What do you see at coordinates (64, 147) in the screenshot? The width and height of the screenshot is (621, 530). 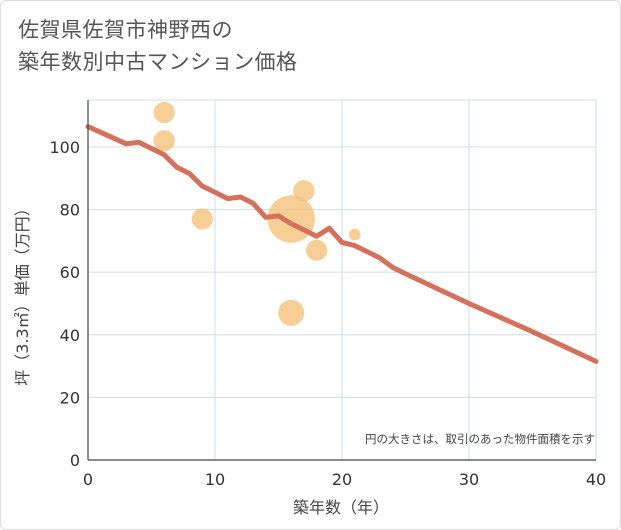 I see `y-tick-label: 100` at bounding box center [64, 147].